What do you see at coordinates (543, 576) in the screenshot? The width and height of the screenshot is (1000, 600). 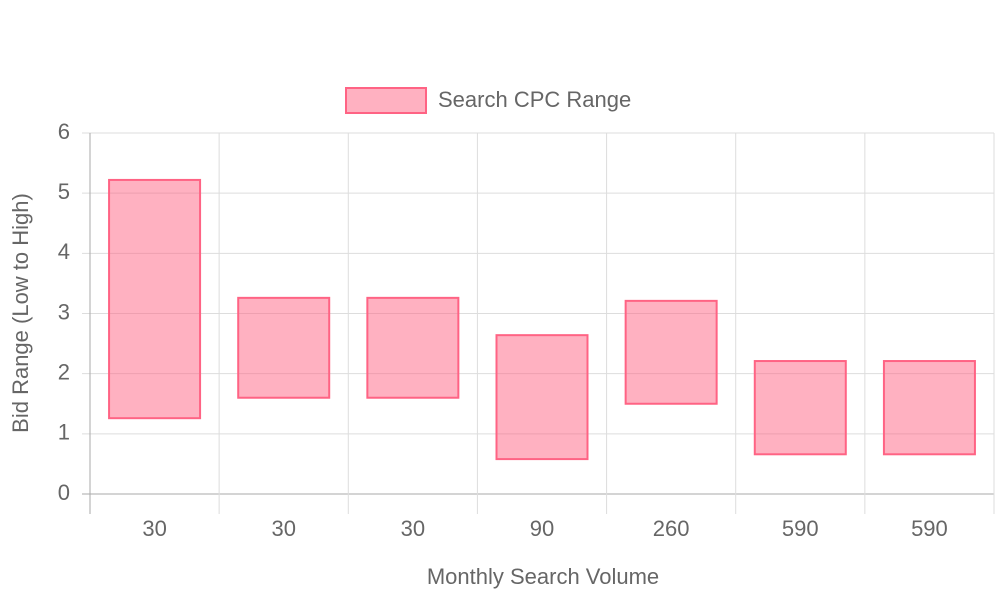 I see `x-axis-label: Monthly Search Volume` at bounding box center [543, 576].